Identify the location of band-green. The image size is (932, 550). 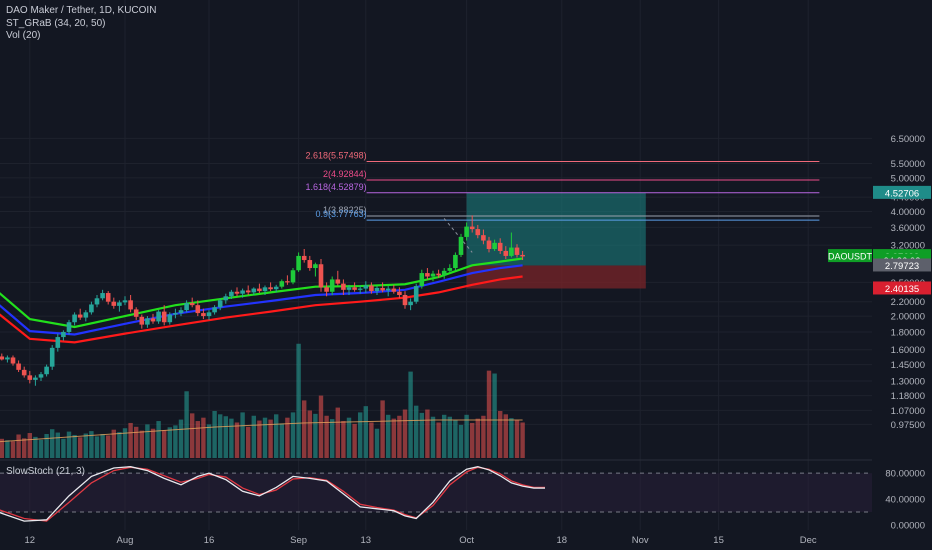
(261, 293).